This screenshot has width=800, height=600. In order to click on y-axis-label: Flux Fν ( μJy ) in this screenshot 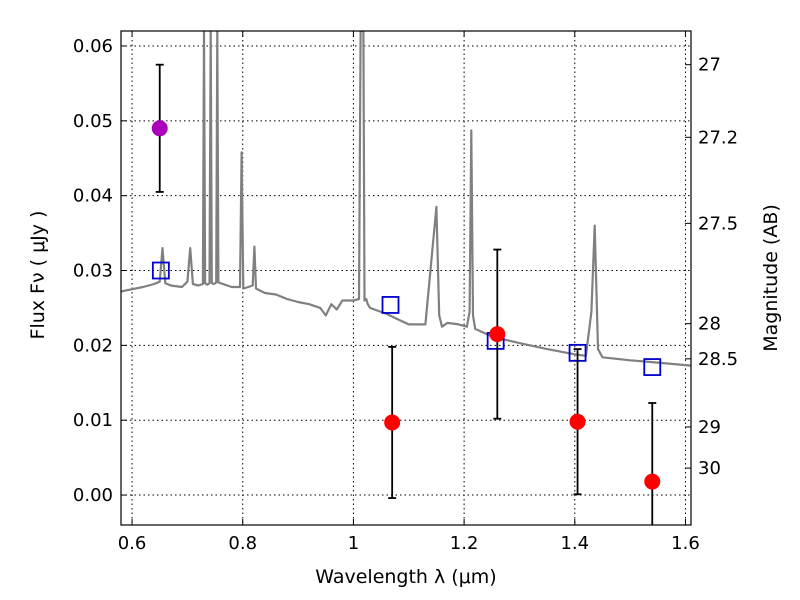, I will do `click(38, 275)`.